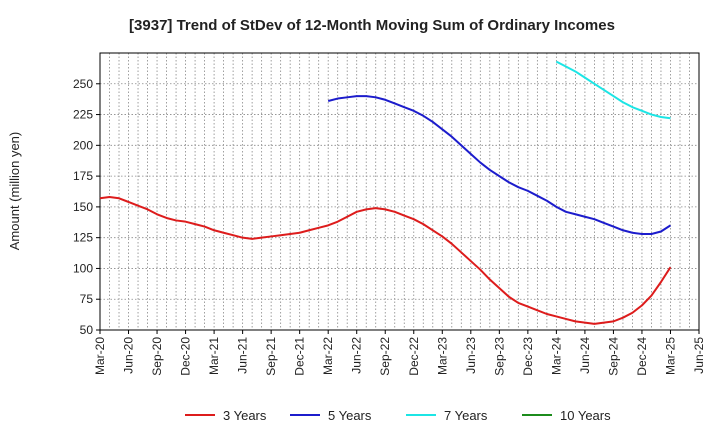  I want to click on x-tick-label: Mar-21, so click(214, 356).